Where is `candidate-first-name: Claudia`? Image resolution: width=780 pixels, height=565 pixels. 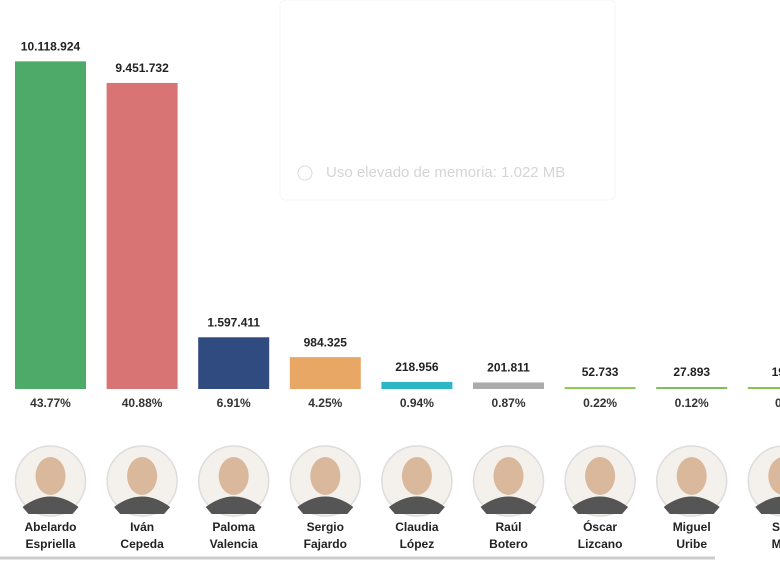
candidate-first-name: Claudia is located at coordinates (417, 527).